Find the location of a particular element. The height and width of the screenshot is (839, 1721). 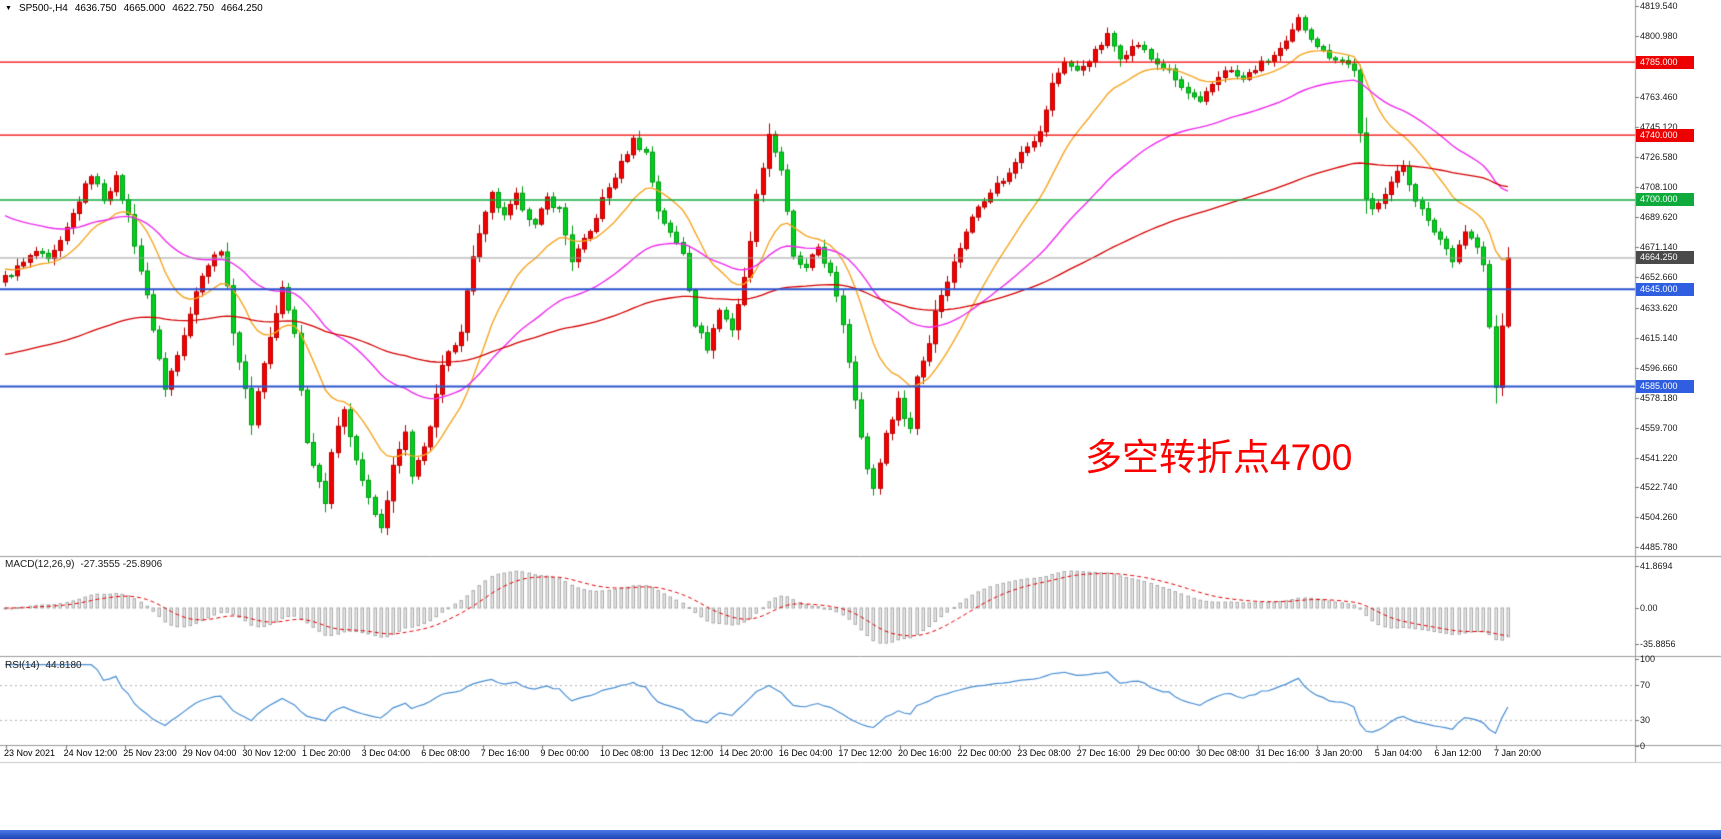

rsi-indicator-label: RSI(14) 44.8180 is located at coordinates (43, 665).